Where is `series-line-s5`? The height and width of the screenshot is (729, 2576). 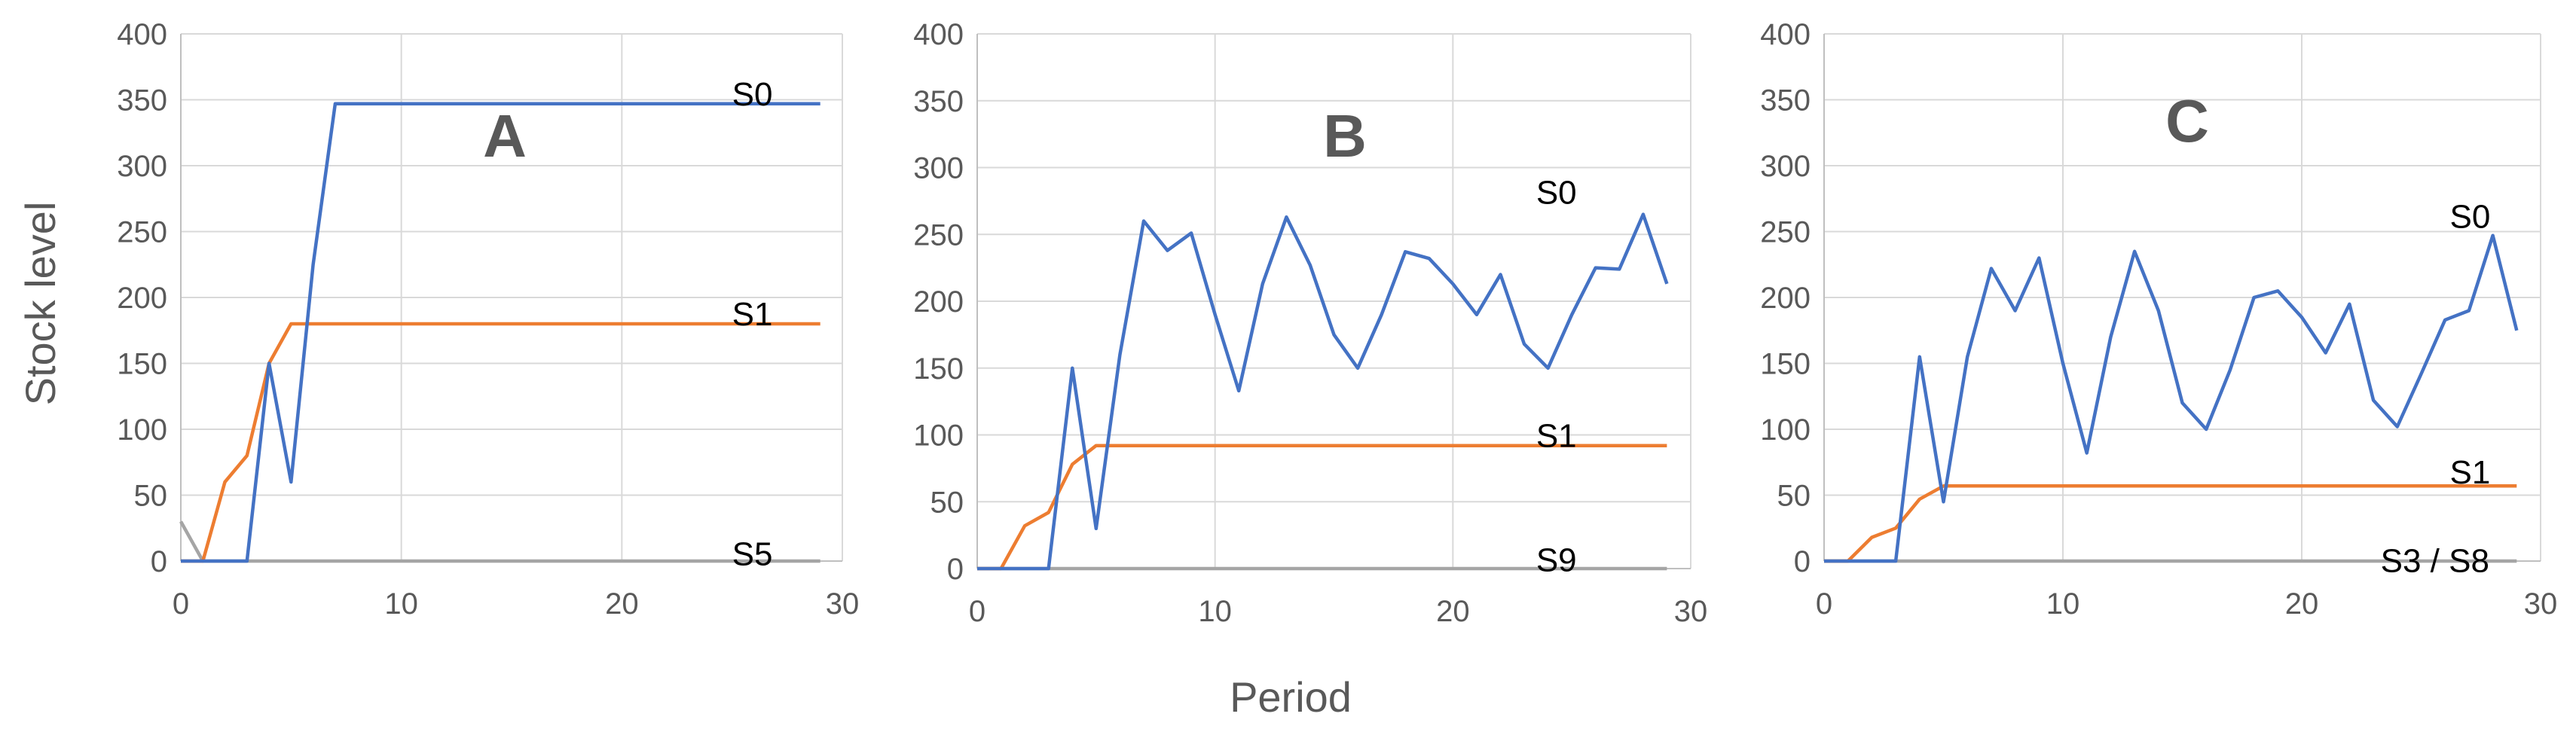
series-line-s5 is located at coordinates (499, 542).